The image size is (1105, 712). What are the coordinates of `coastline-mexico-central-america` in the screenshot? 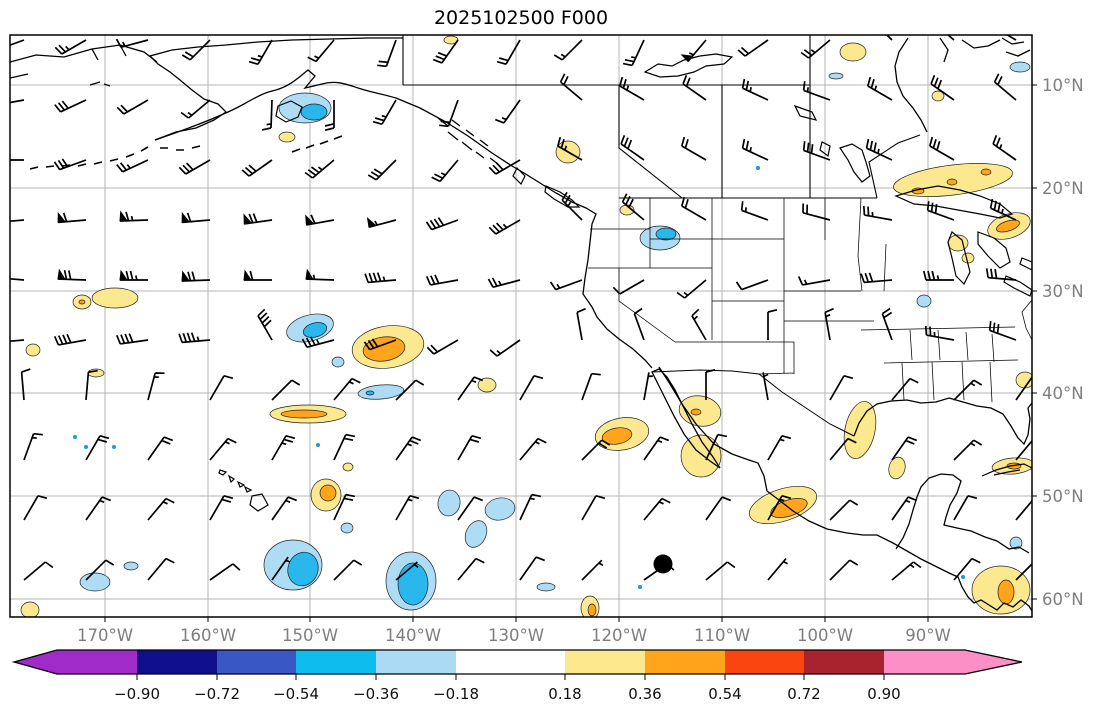 It's located at (845, 489).